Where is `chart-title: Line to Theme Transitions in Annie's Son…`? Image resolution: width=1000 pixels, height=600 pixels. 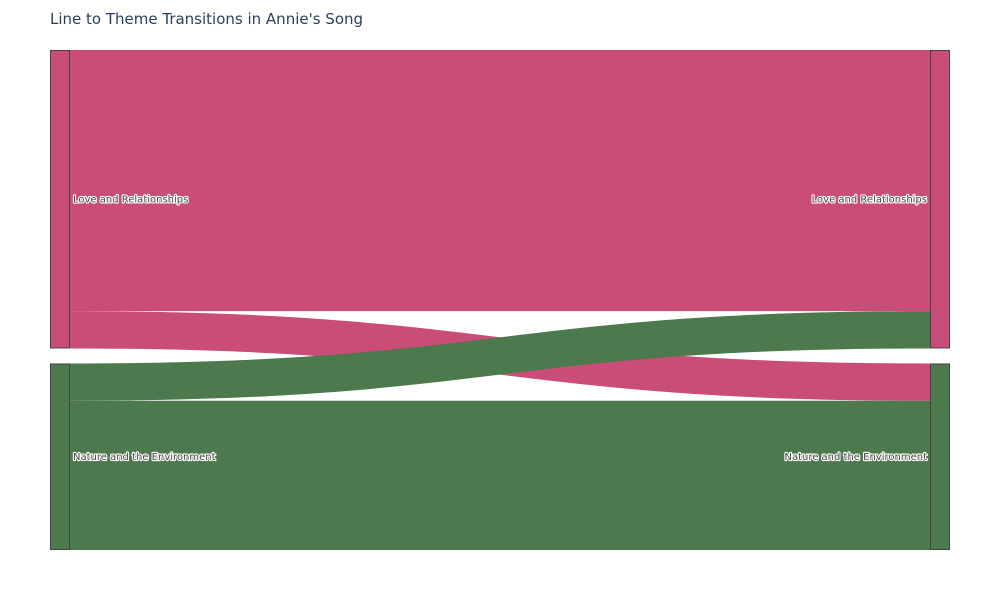 chart-title: Line to Theme Transitions in Annie's Son… is located at coordinates (207, 19).